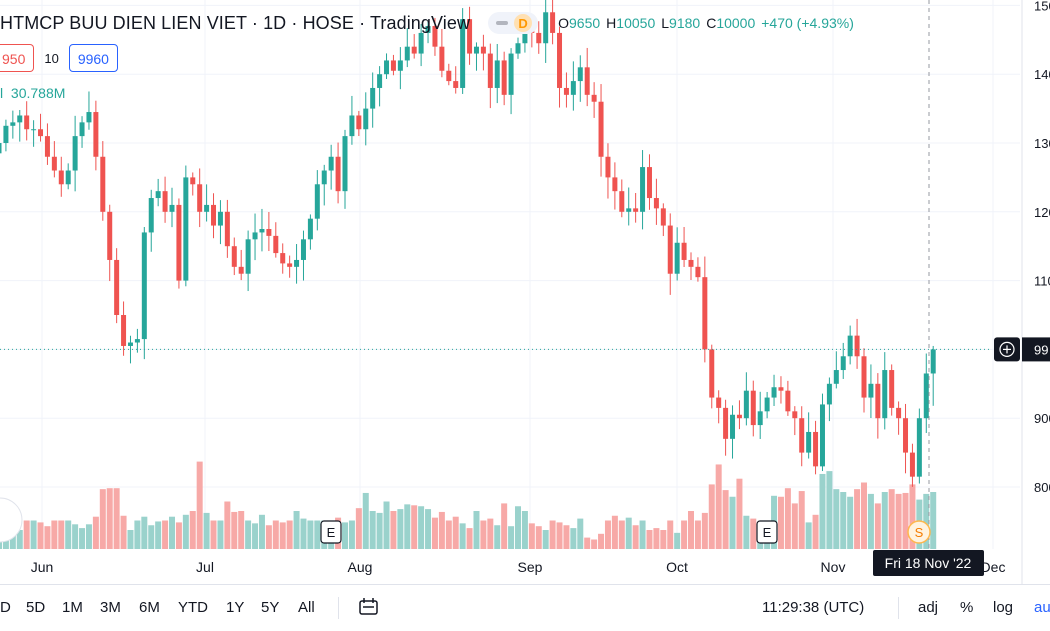  What do you see at coordinates (235, 607) in the screenshot?
I see `timeframe-1y: 1Y` at bounding box center [235, 607].